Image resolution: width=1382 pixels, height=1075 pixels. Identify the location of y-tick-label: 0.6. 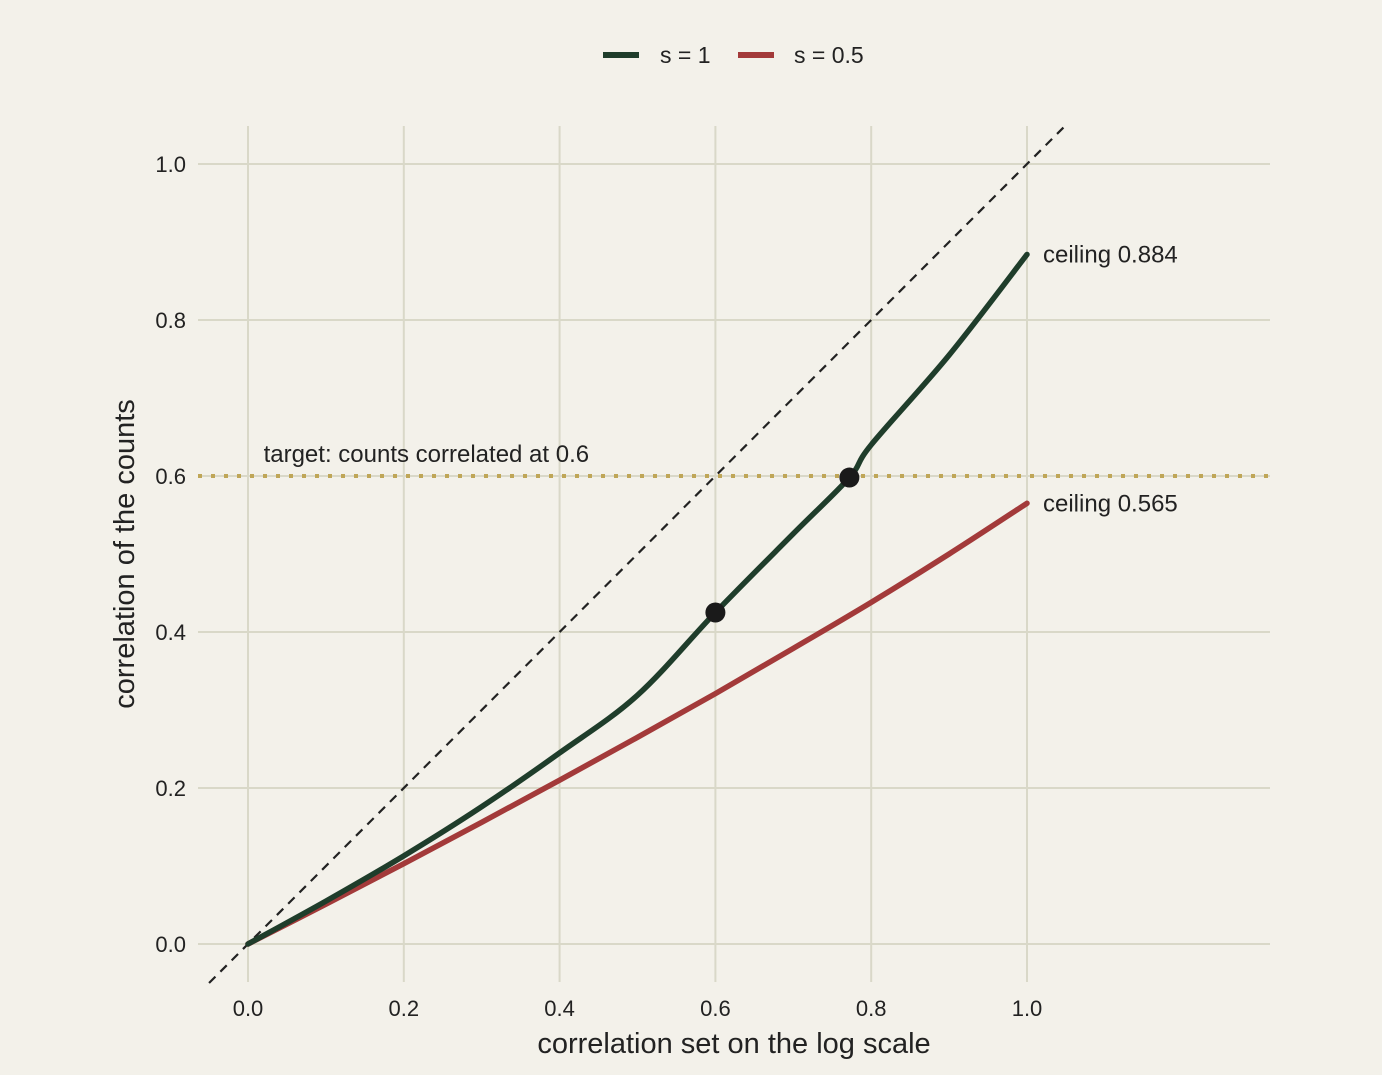
(170, 476).